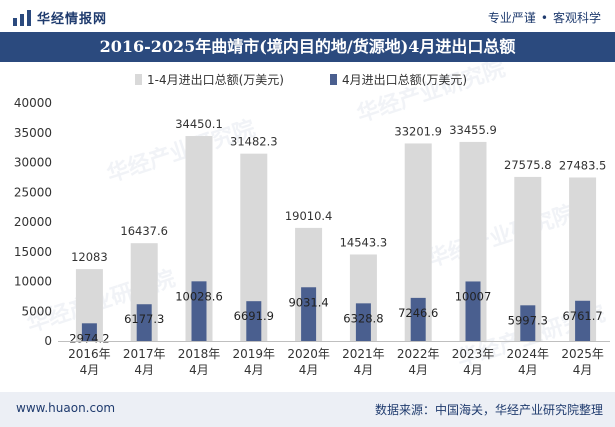 The image size is (615, 427). I want to click on y-tick-label: 40000, so click(33, 103).